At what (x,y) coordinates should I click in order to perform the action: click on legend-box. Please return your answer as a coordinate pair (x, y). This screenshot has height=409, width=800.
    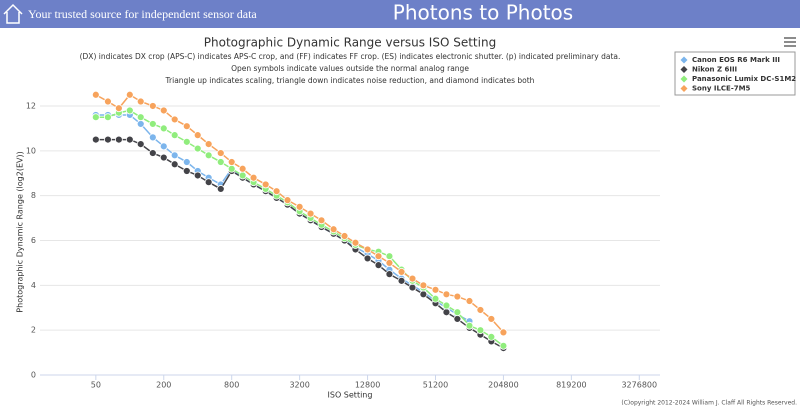
    Looking at the image, I should click on (735, 73).